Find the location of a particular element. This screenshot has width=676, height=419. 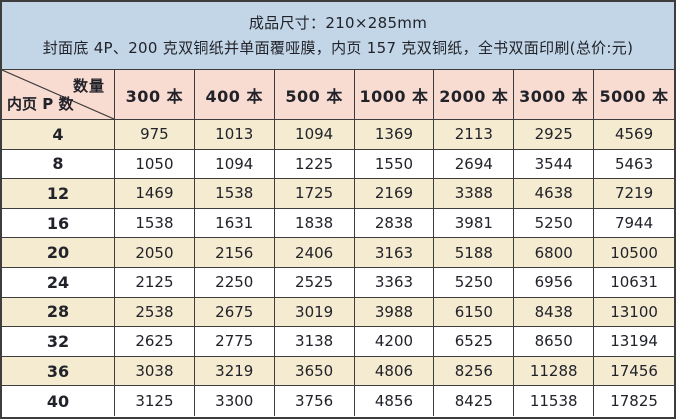

page-count-cell: 40 is located at coordinates (58, 401).